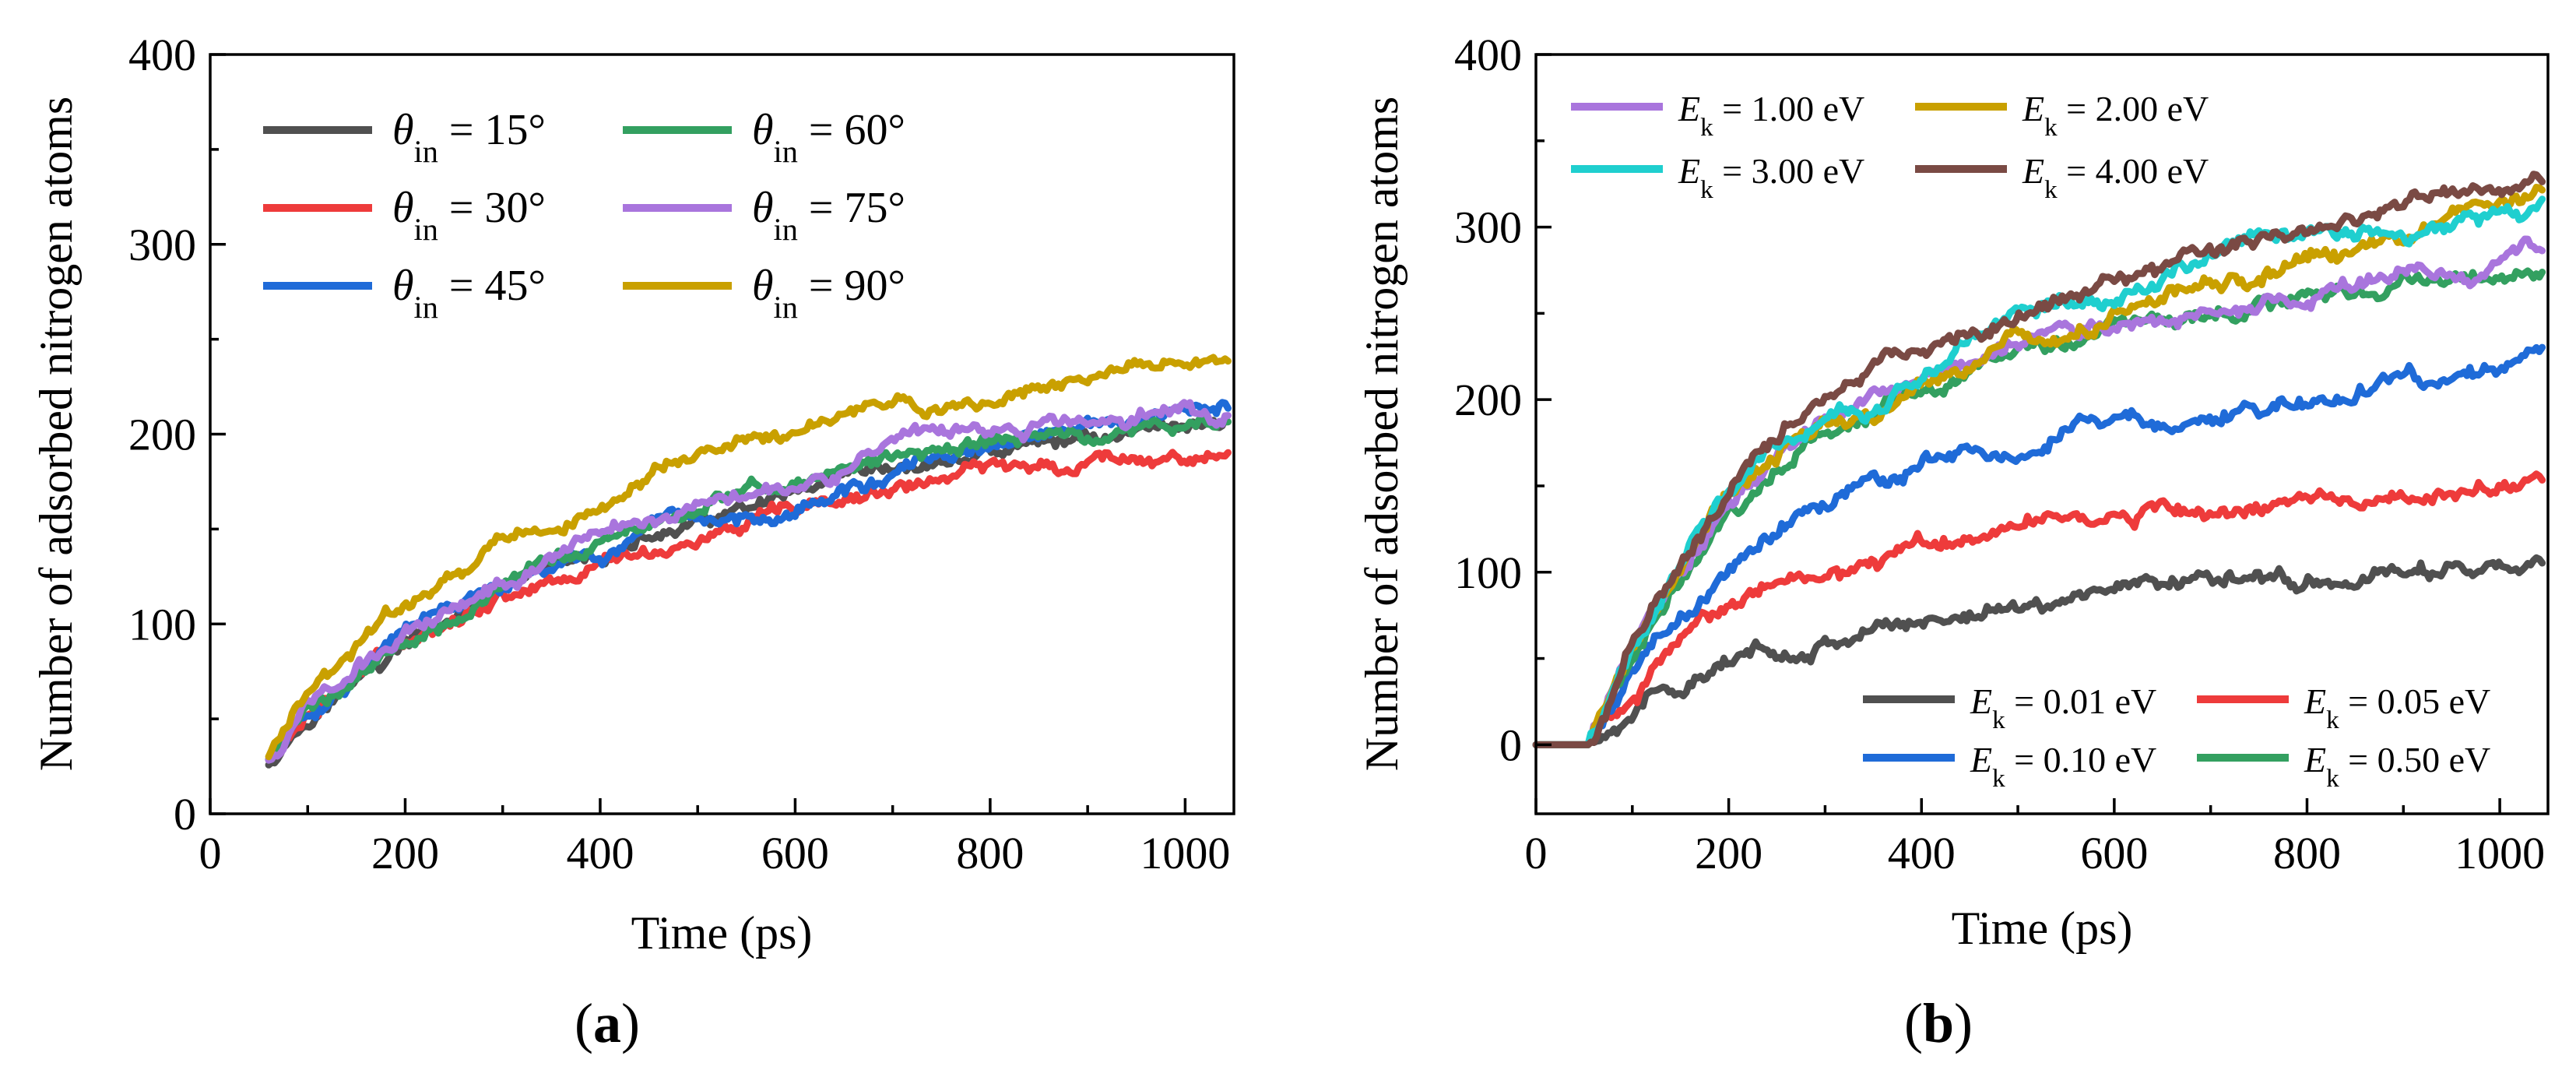 This screenshot has height=1084, width=2576. I want to click on panel-b-legend-label: Ek = 1.00 eV, so click(1771, 115).